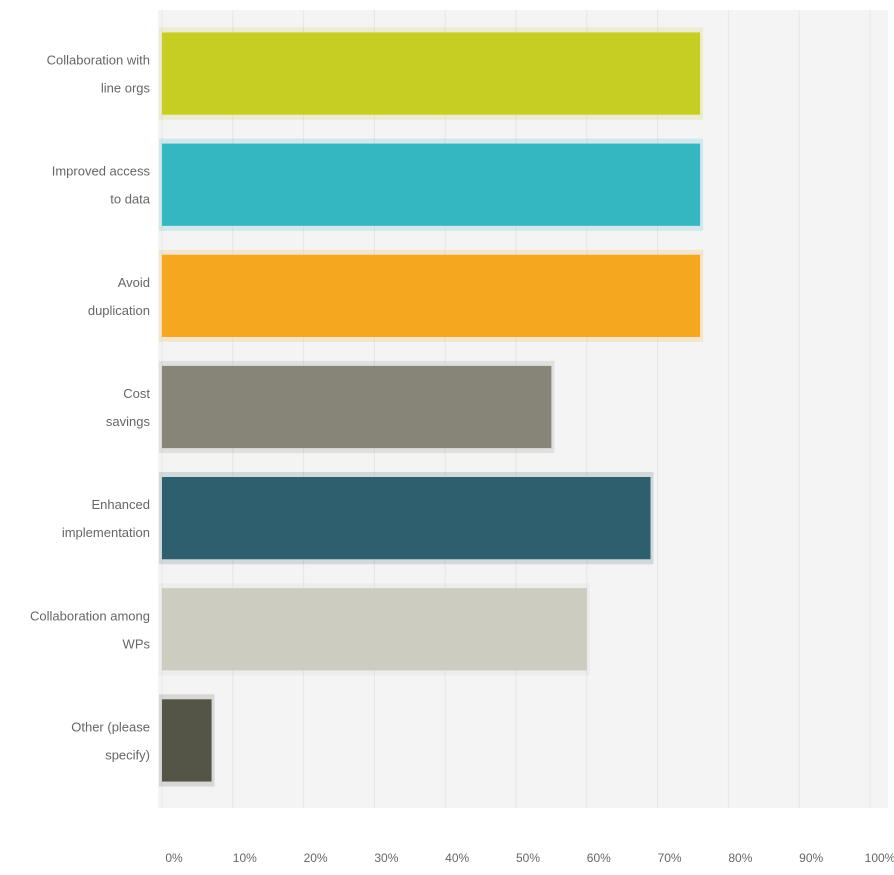 The height and width of the screenshot is (875, 894). What do you see at coordinates (99, 74) in the screenshot?
I see `category-label: Collaboration with line orgs` at bounding box center [99, 74].